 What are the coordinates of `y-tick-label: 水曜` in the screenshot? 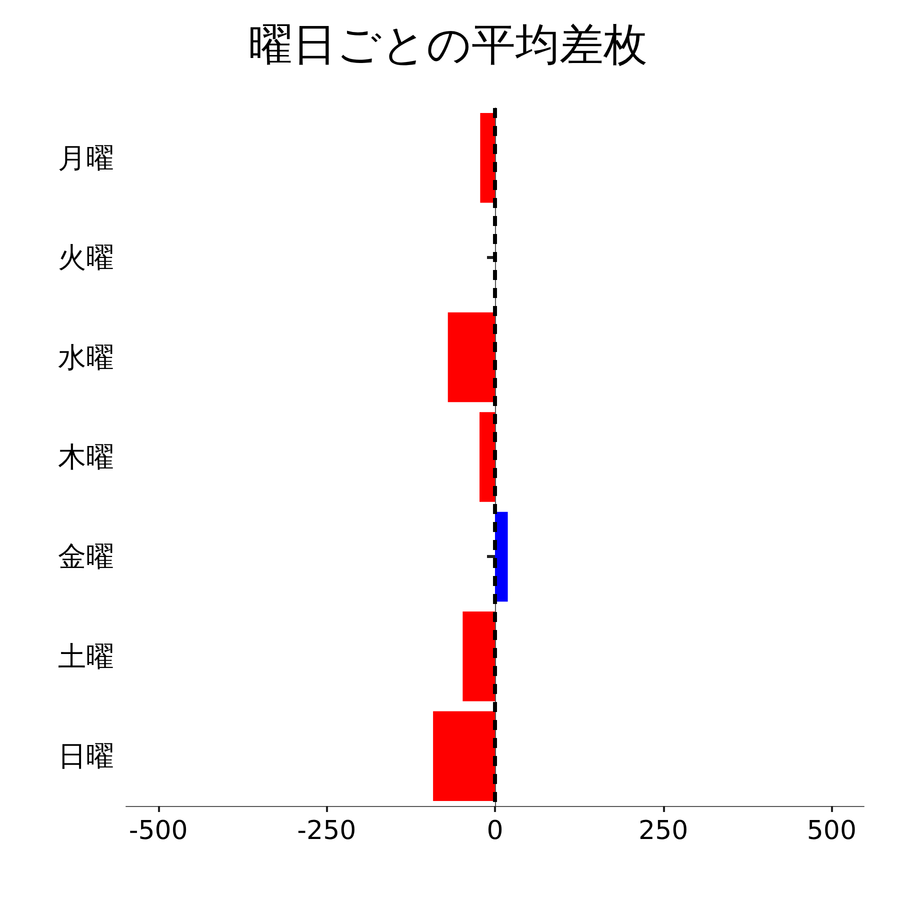 It's located at (86, 357).